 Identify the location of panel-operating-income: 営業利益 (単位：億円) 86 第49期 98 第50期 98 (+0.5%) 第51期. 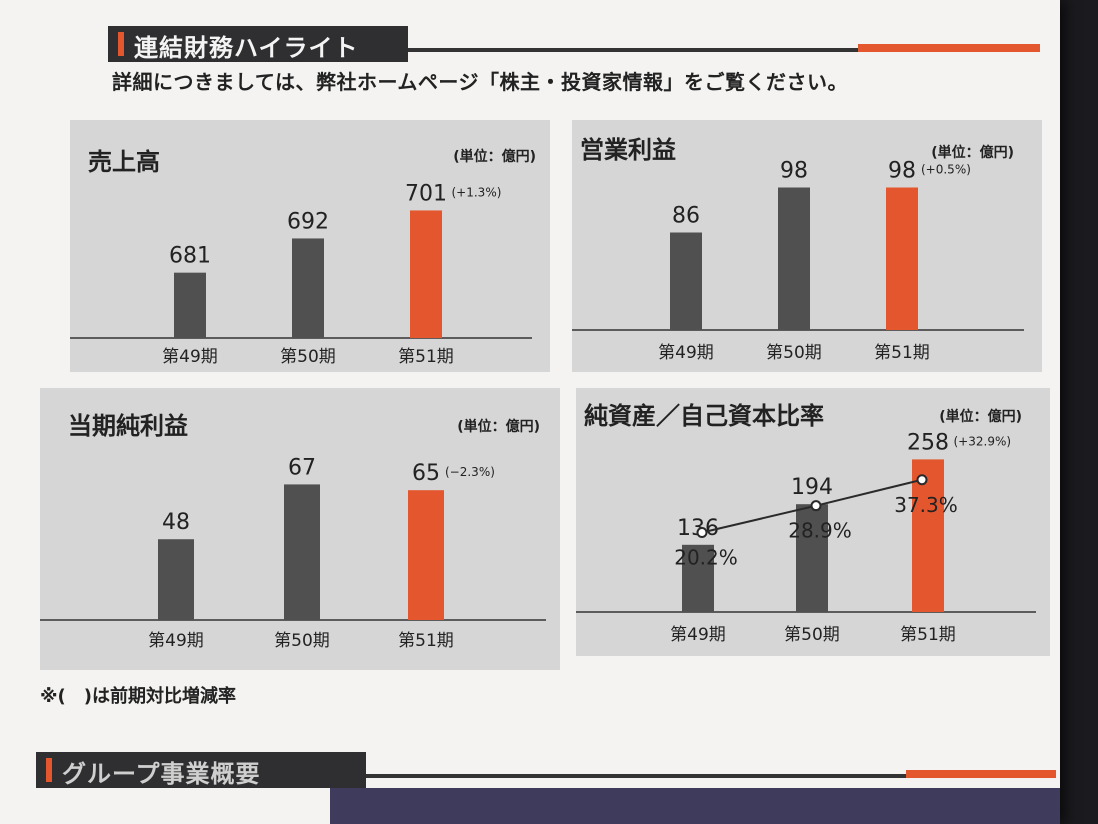
(807, 246).